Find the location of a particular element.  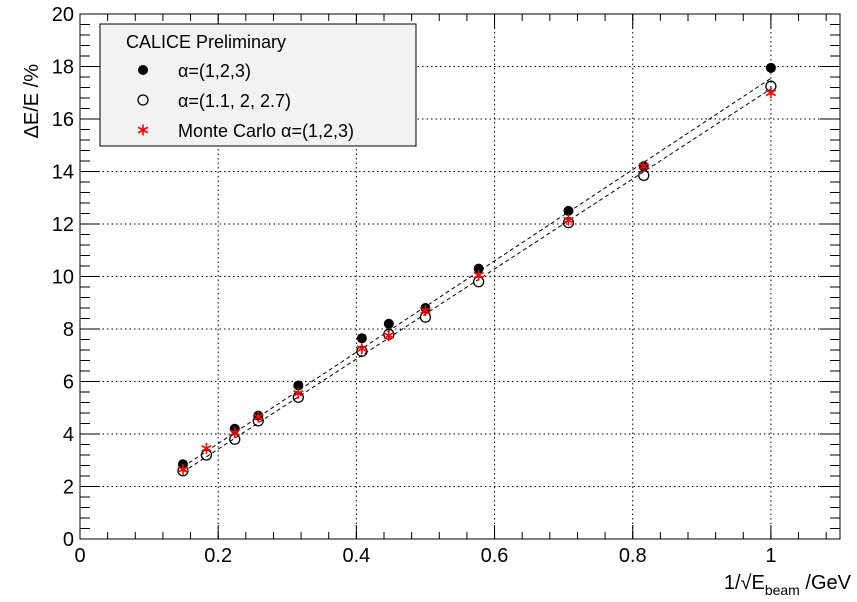

x-axis-title-sub: beam is located at coordinates (782, 590).